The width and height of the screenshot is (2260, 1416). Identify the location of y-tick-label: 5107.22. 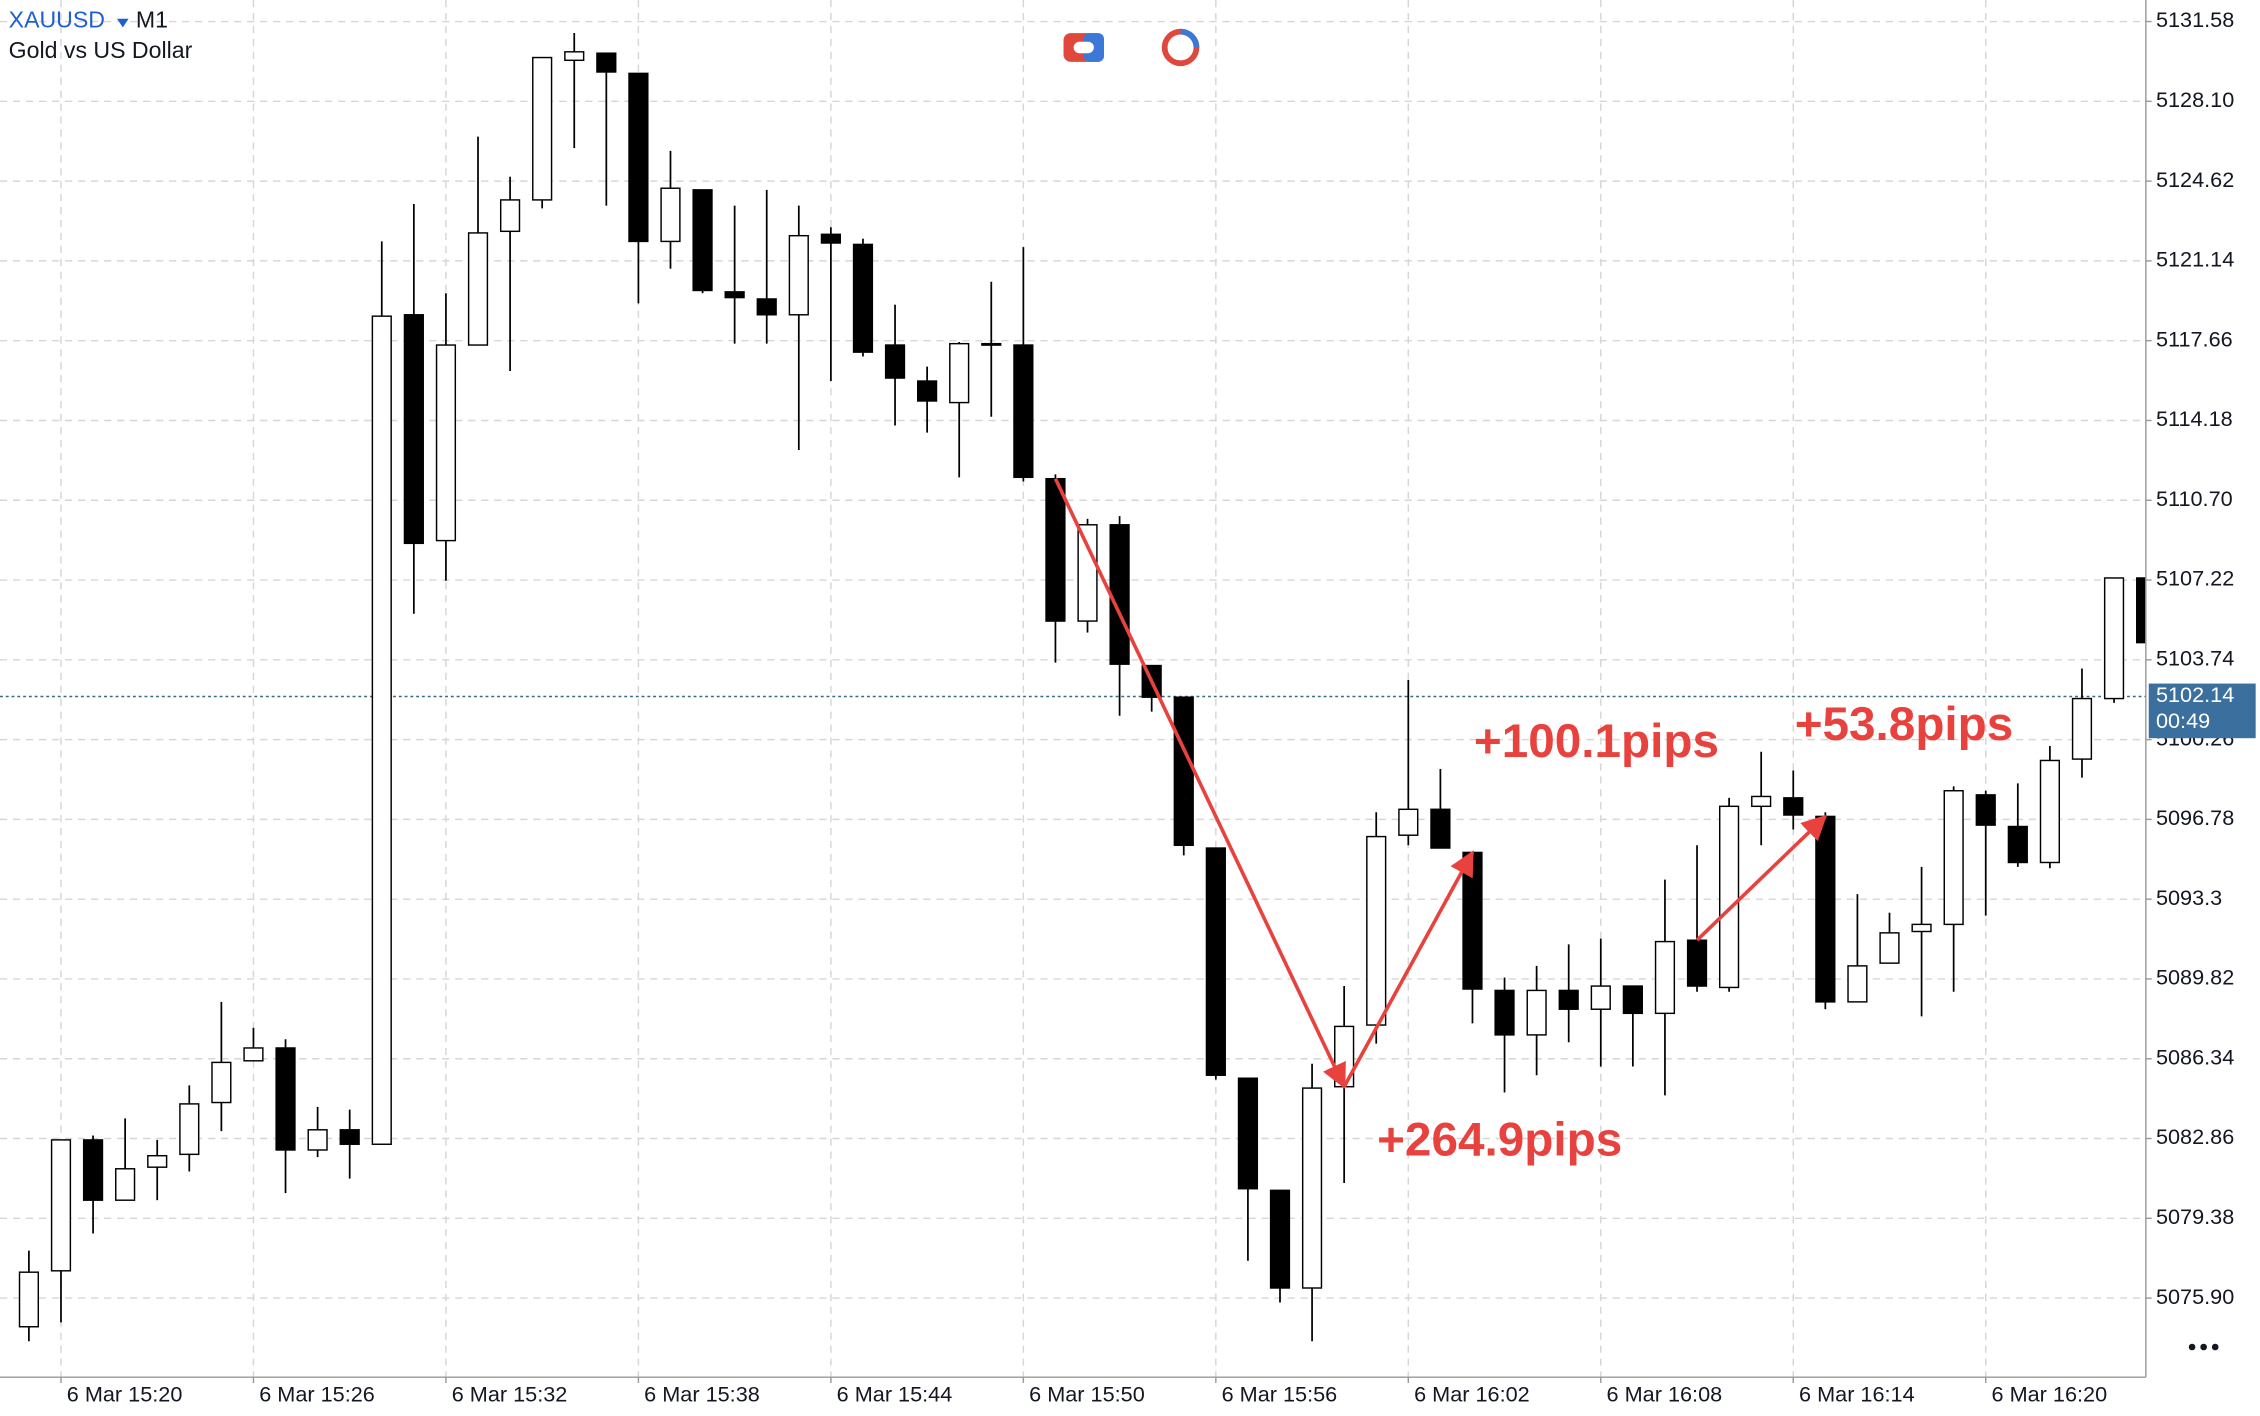
(2195, 578).